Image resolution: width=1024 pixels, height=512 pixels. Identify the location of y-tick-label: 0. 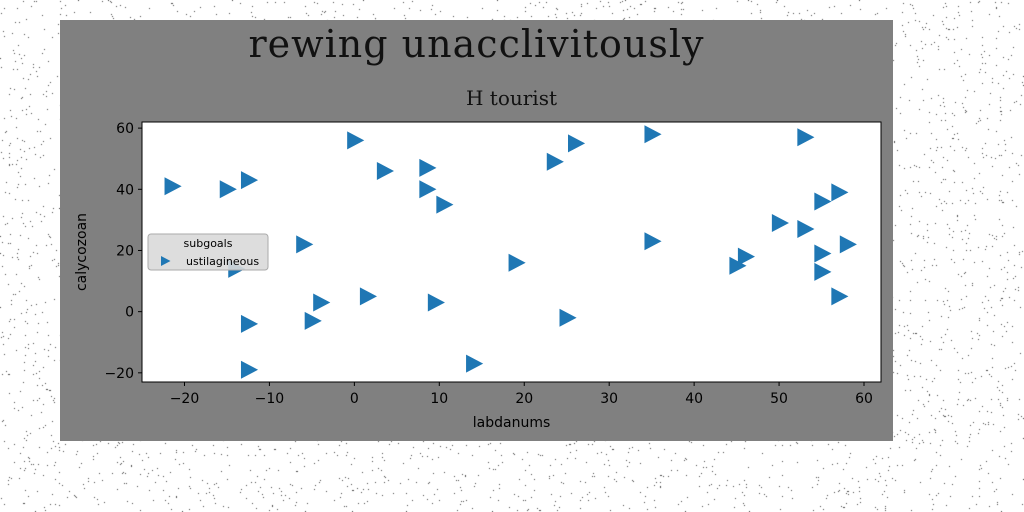
(129, 313).